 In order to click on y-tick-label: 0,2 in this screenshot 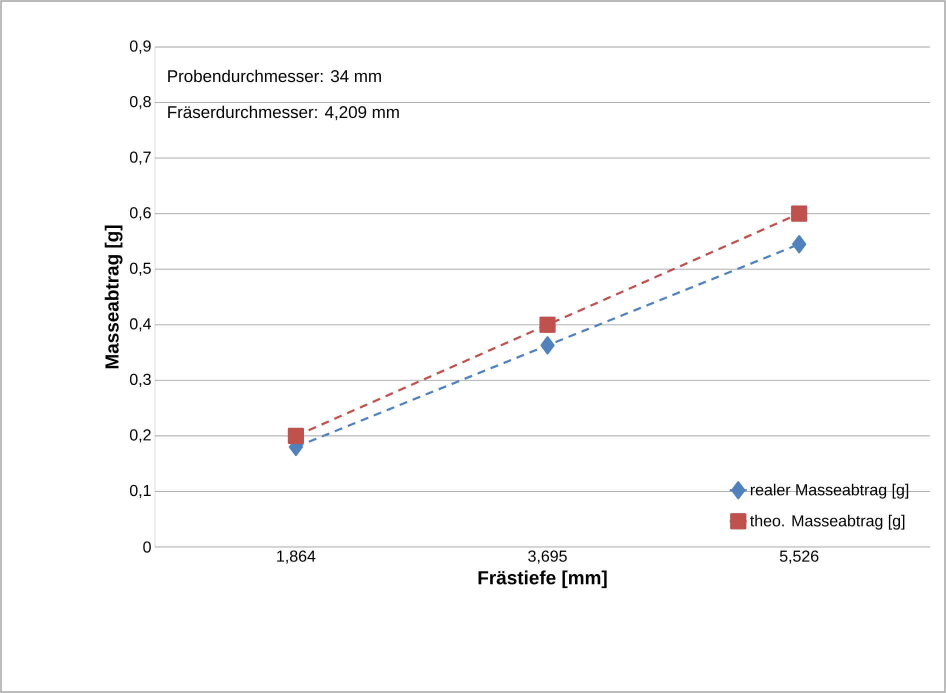, I will do `click(140, 435)`.